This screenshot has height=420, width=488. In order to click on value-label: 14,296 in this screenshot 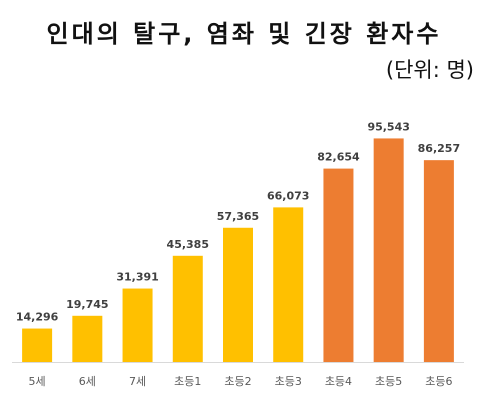, I will do `click(37, 317)`.